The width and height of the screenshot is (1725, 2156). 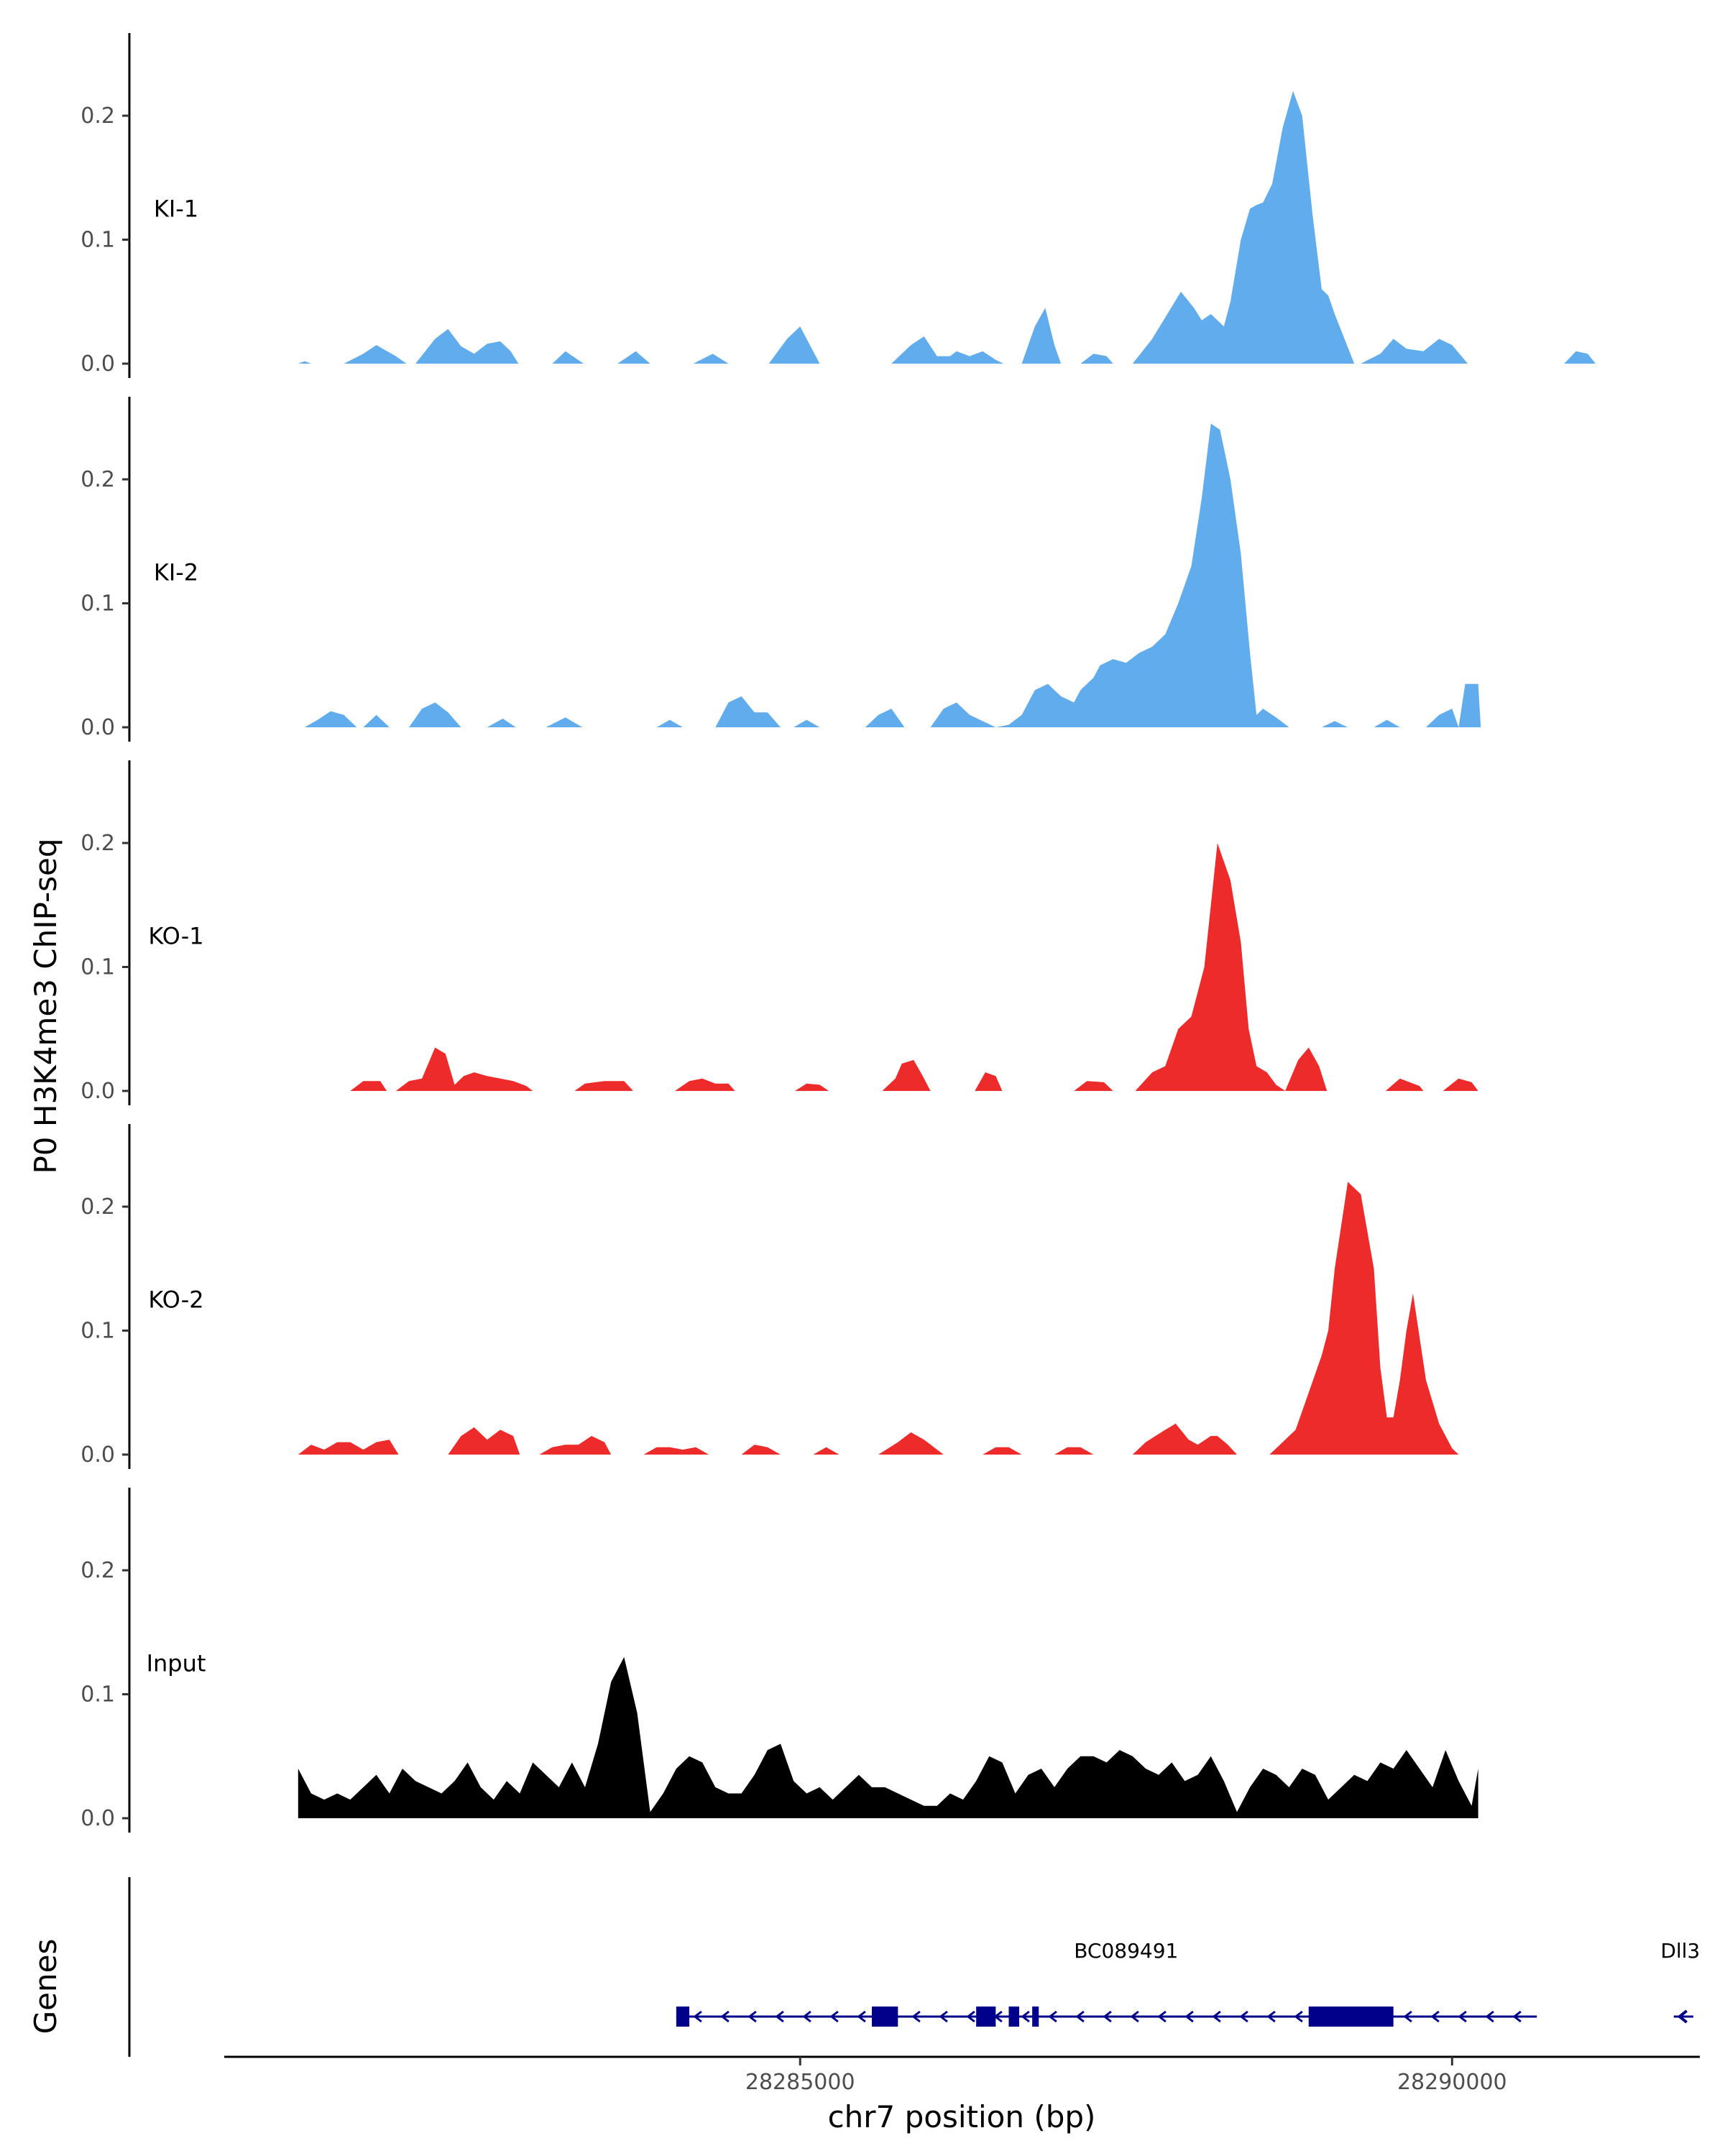 I want to click on x-axis-title: chr7 position (bp), so click(x=962, y=2116).